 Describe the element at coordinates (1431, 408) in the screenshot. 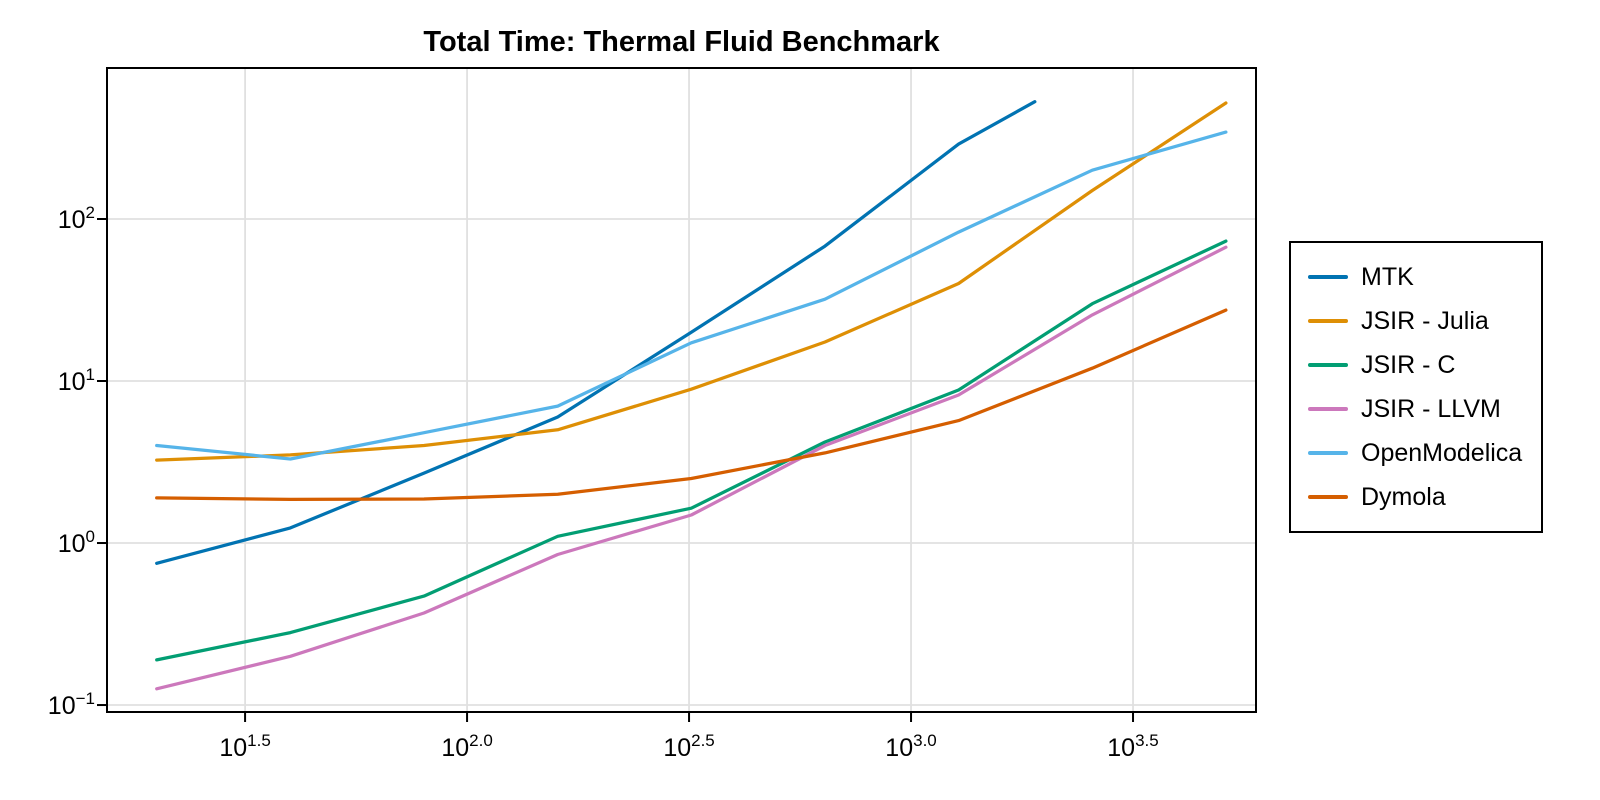

I see `legend-label: JSIR - LLVM` at that location.